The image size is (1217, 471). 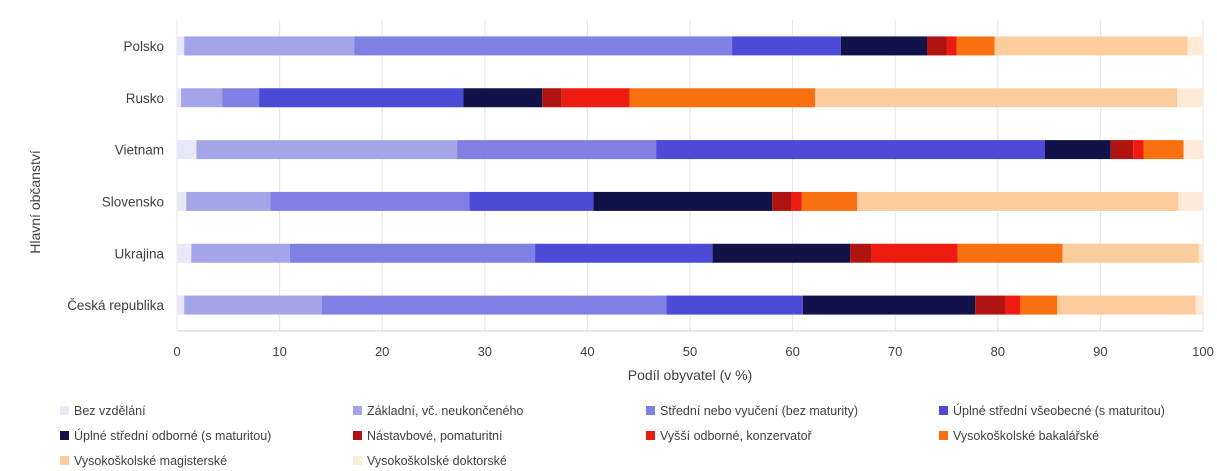 What do you see at coordinates (176, 351) in the screenshot?
I see `x-tick-label: 0` at bounding box center [176, 351].